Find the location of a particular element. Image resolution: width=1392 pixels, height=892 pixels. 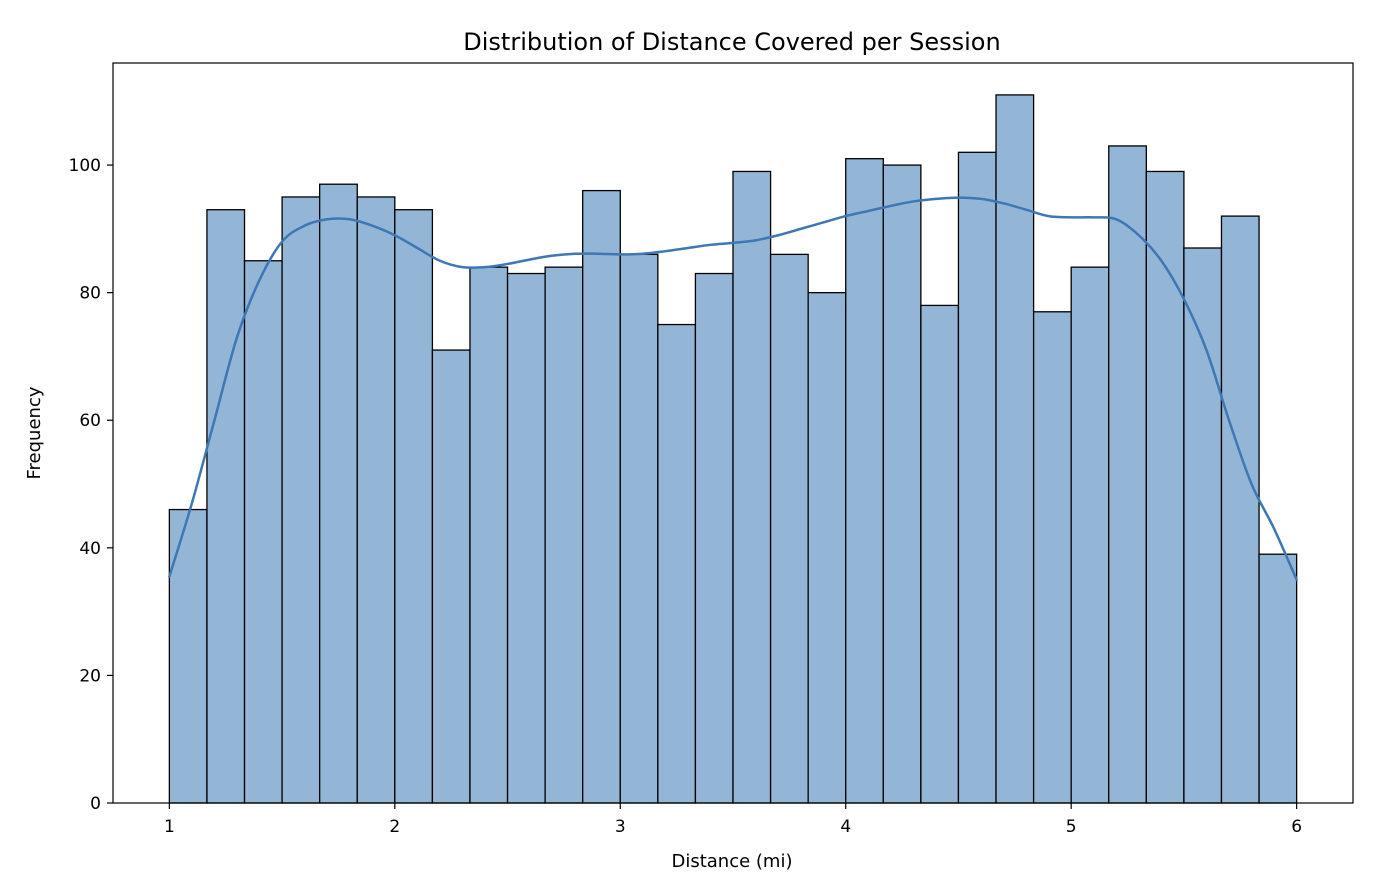

x-tick-label: 1 is located at coordinates (169, 827).